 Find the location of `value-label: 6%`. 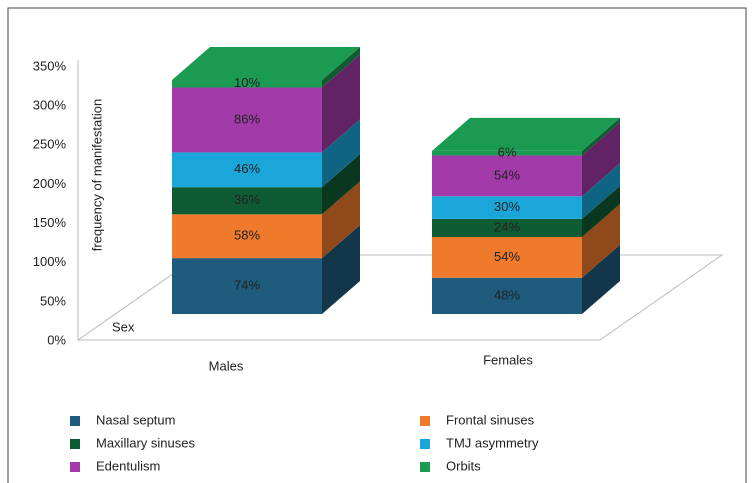

value-label: 6% is located at coordinates (507, 152).